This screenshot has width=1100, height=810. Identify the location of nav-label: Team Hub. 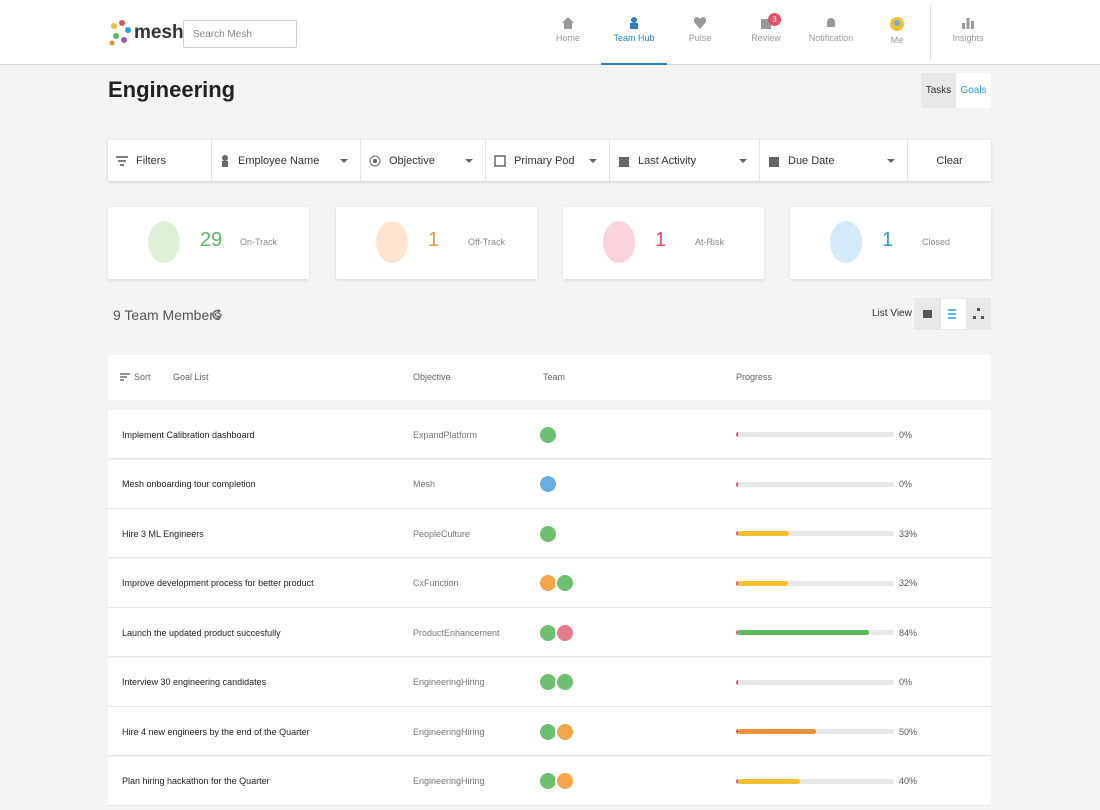
(634, 38).